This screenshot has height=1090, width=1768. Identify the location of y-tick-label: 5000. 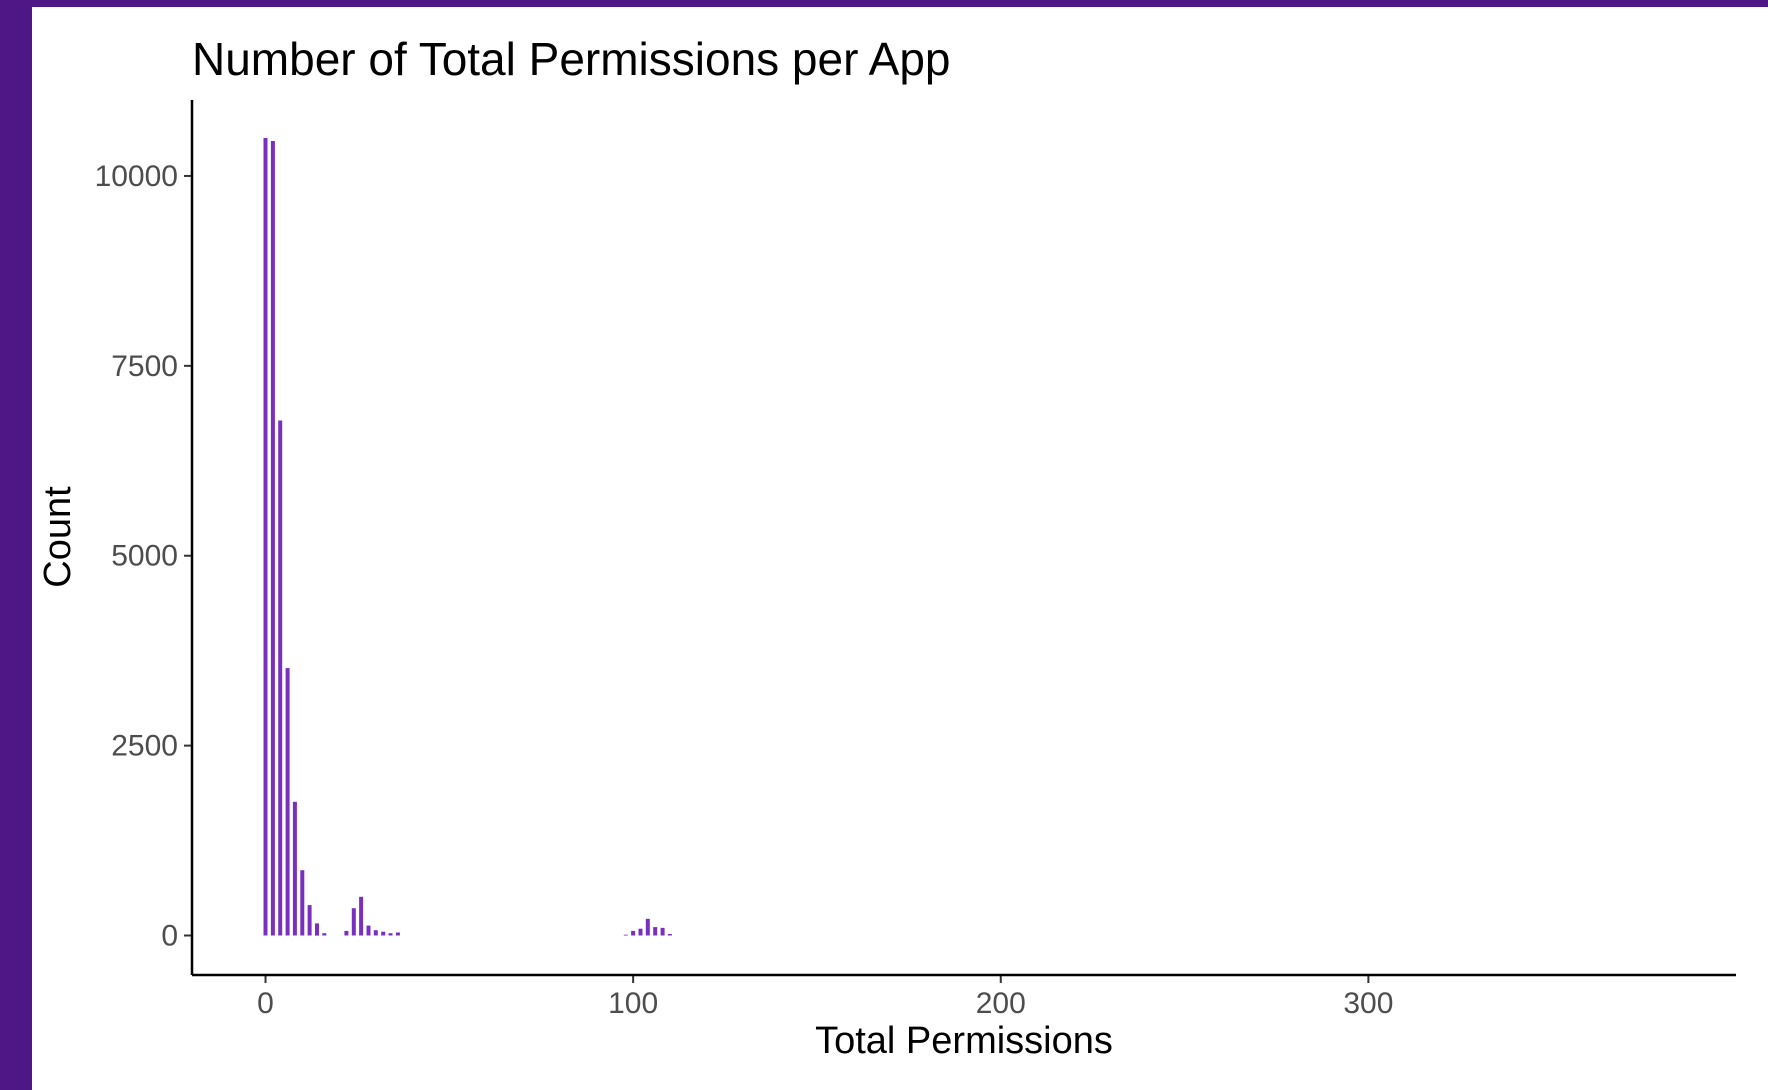
(144, 556).